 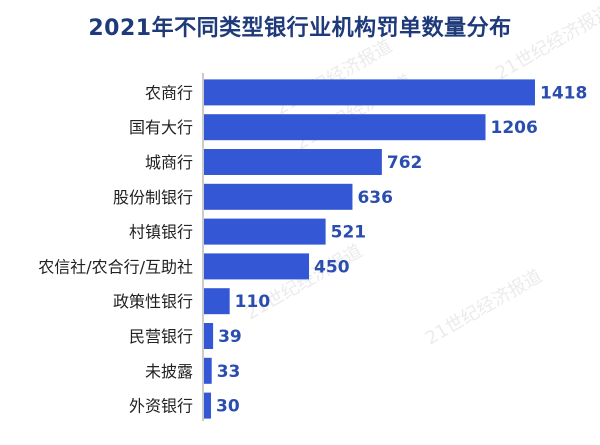 What do you see at coordinates (563, 93) in the screenshot?
I see `value-label-0: 1418` at bounding box center [563, 93].